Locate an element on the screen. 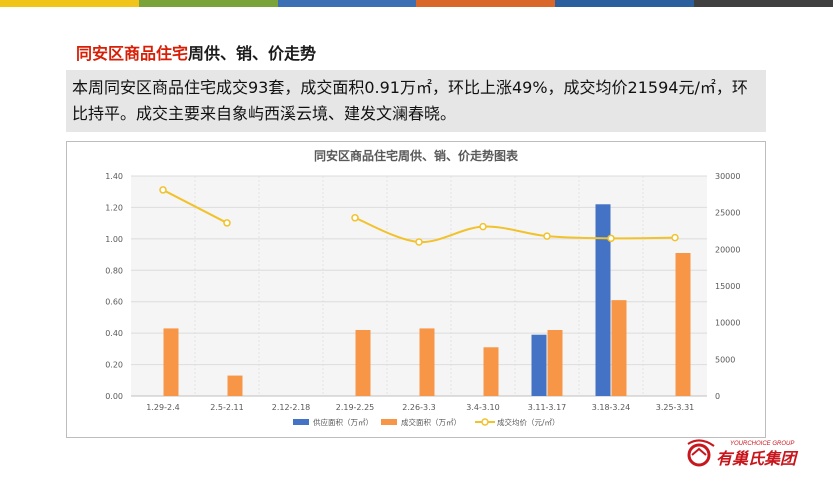 The image size is (833, 480). y-right-tick-label: 20000 is located at coordinates (727, 249).